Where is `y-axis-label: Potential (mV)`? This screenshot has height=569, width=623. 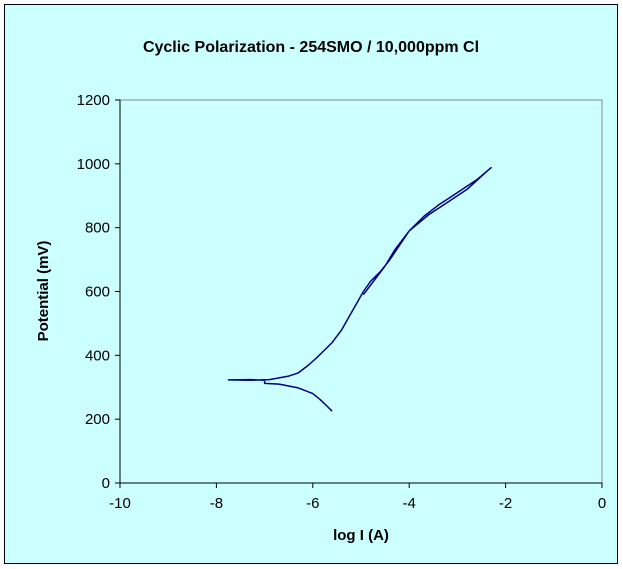 y-axis-label: Potential (mV) is located at coordinates (43, 291).